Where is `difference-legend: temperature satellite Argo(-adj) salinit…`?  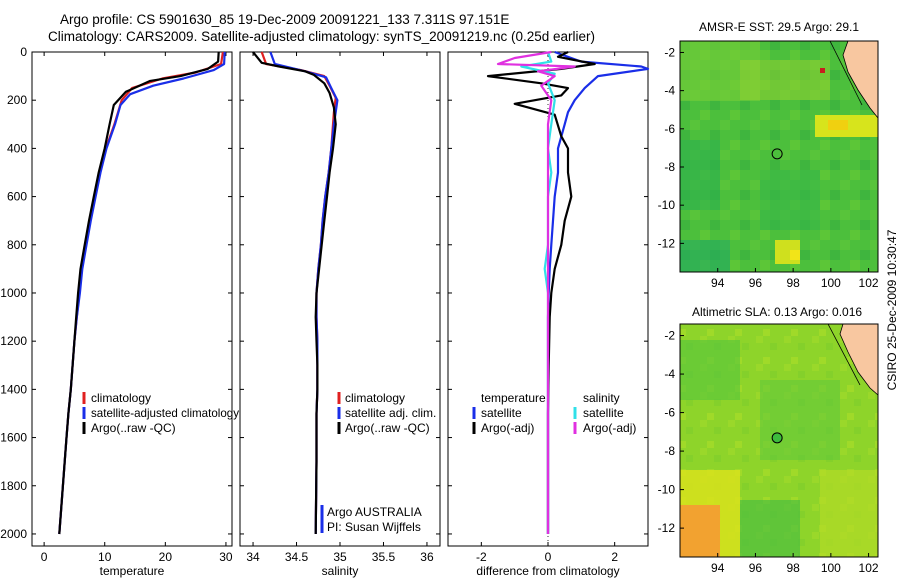
difference-legend: temperature satellite Argo(-adj) salinit… is located at coordinates (554, 413).